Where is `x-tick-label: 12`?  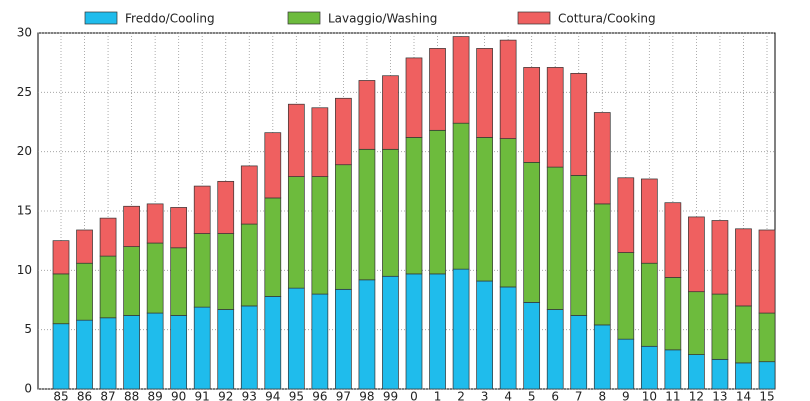 x-tick-label: 12 is located at coordinates (696, 395).